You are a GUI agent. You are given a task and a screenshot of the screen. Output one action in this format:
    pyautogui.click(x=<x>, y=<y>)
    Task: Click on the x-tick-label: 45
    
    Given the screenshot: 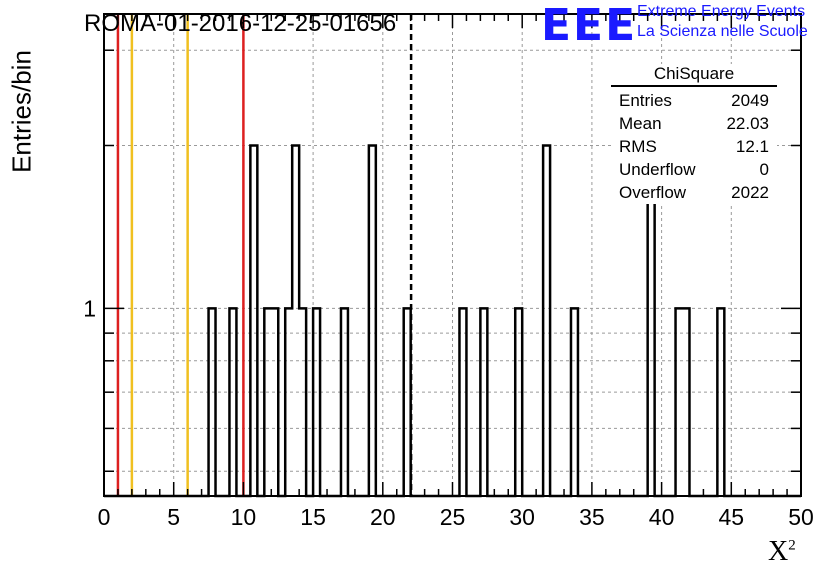 What is the action you would take?
    pyautogui.click(x=732, y=517)
    